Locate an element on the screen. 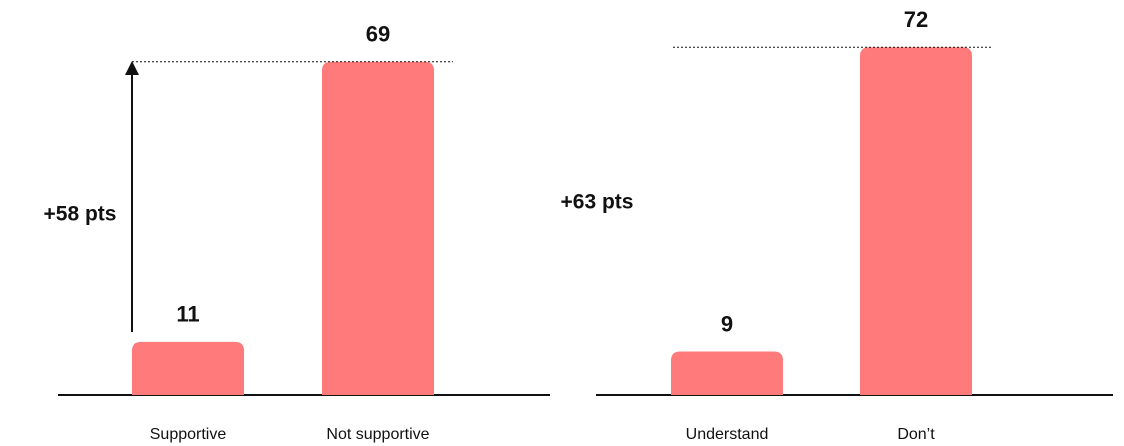  gap-annotation: +63 pts is located at coordinates (597, 202).